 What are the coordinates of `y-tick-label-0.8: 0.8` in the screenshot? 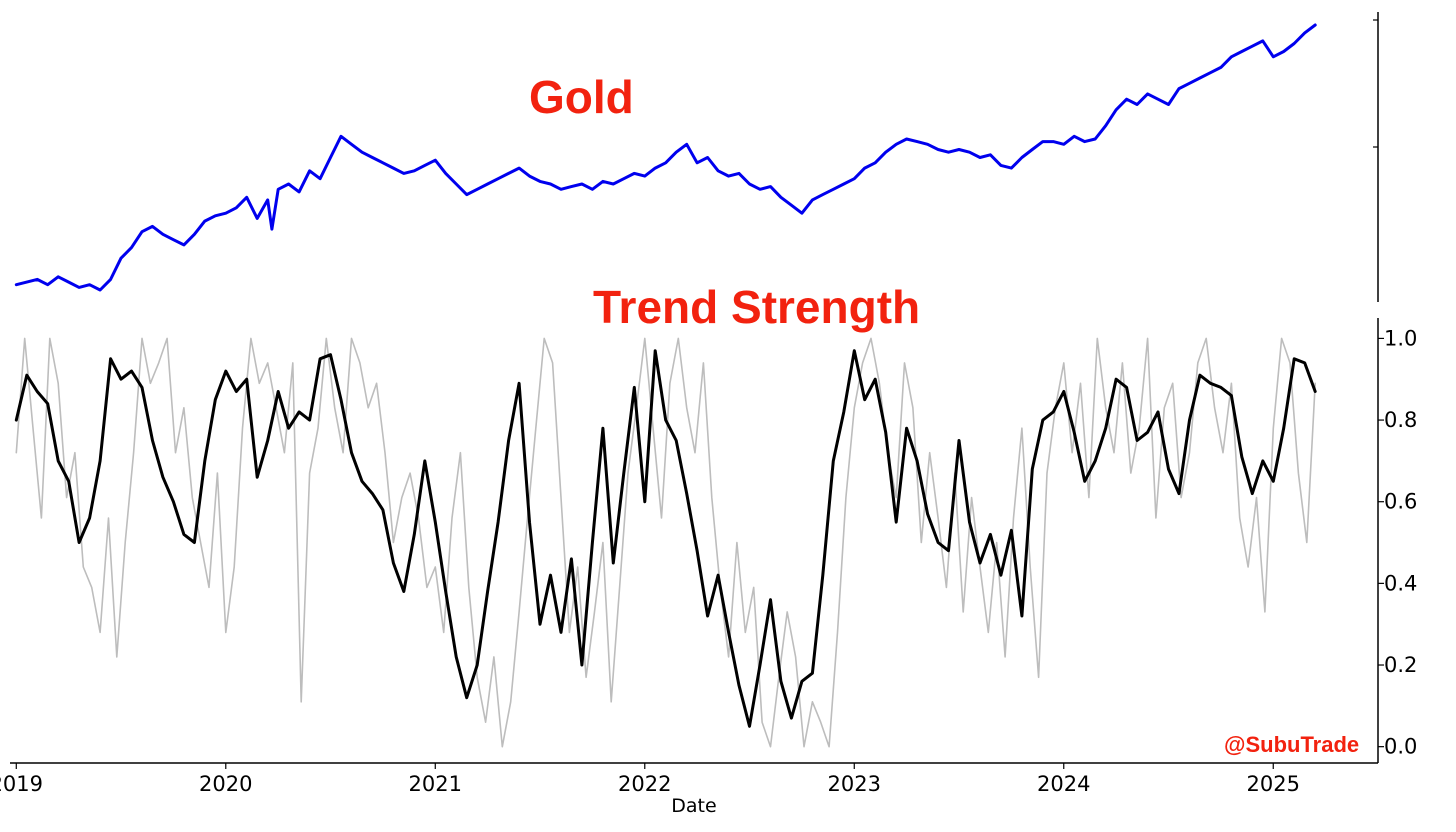 It's located at (1400, 420).